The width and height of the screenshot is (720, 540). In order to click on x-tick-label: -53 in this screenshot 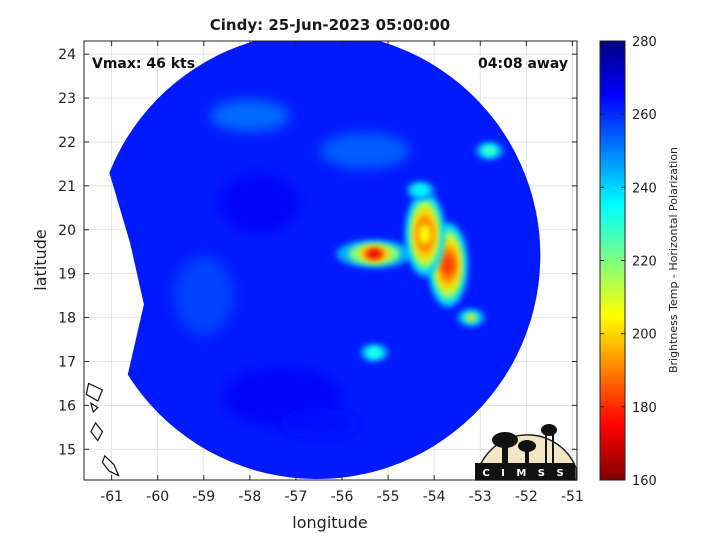, I will do `click(480, 497)`.